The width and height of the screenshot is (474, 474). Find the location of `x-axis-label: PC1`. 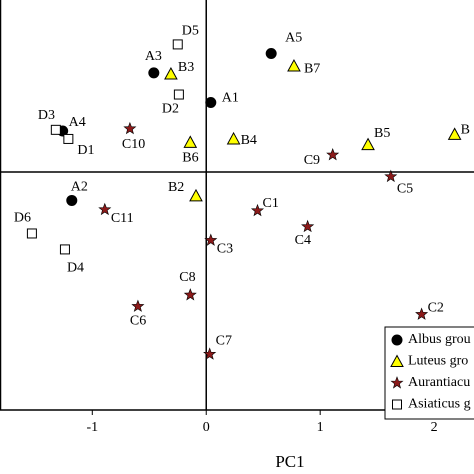

x-axis-label: PC1 is located at coordinates (289, 461).